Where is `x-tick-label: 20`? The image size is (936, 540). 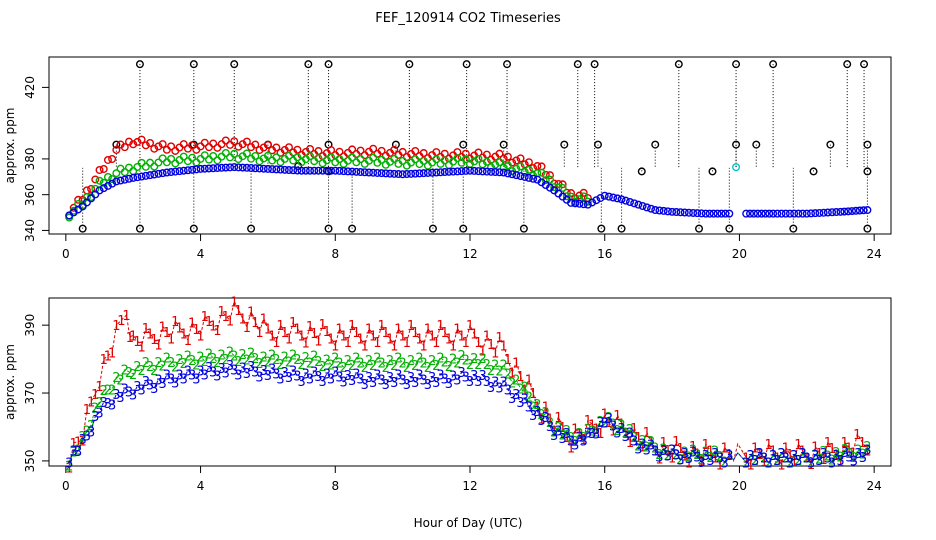
x-tick-label: 20 is located at coordinates (739, 254).